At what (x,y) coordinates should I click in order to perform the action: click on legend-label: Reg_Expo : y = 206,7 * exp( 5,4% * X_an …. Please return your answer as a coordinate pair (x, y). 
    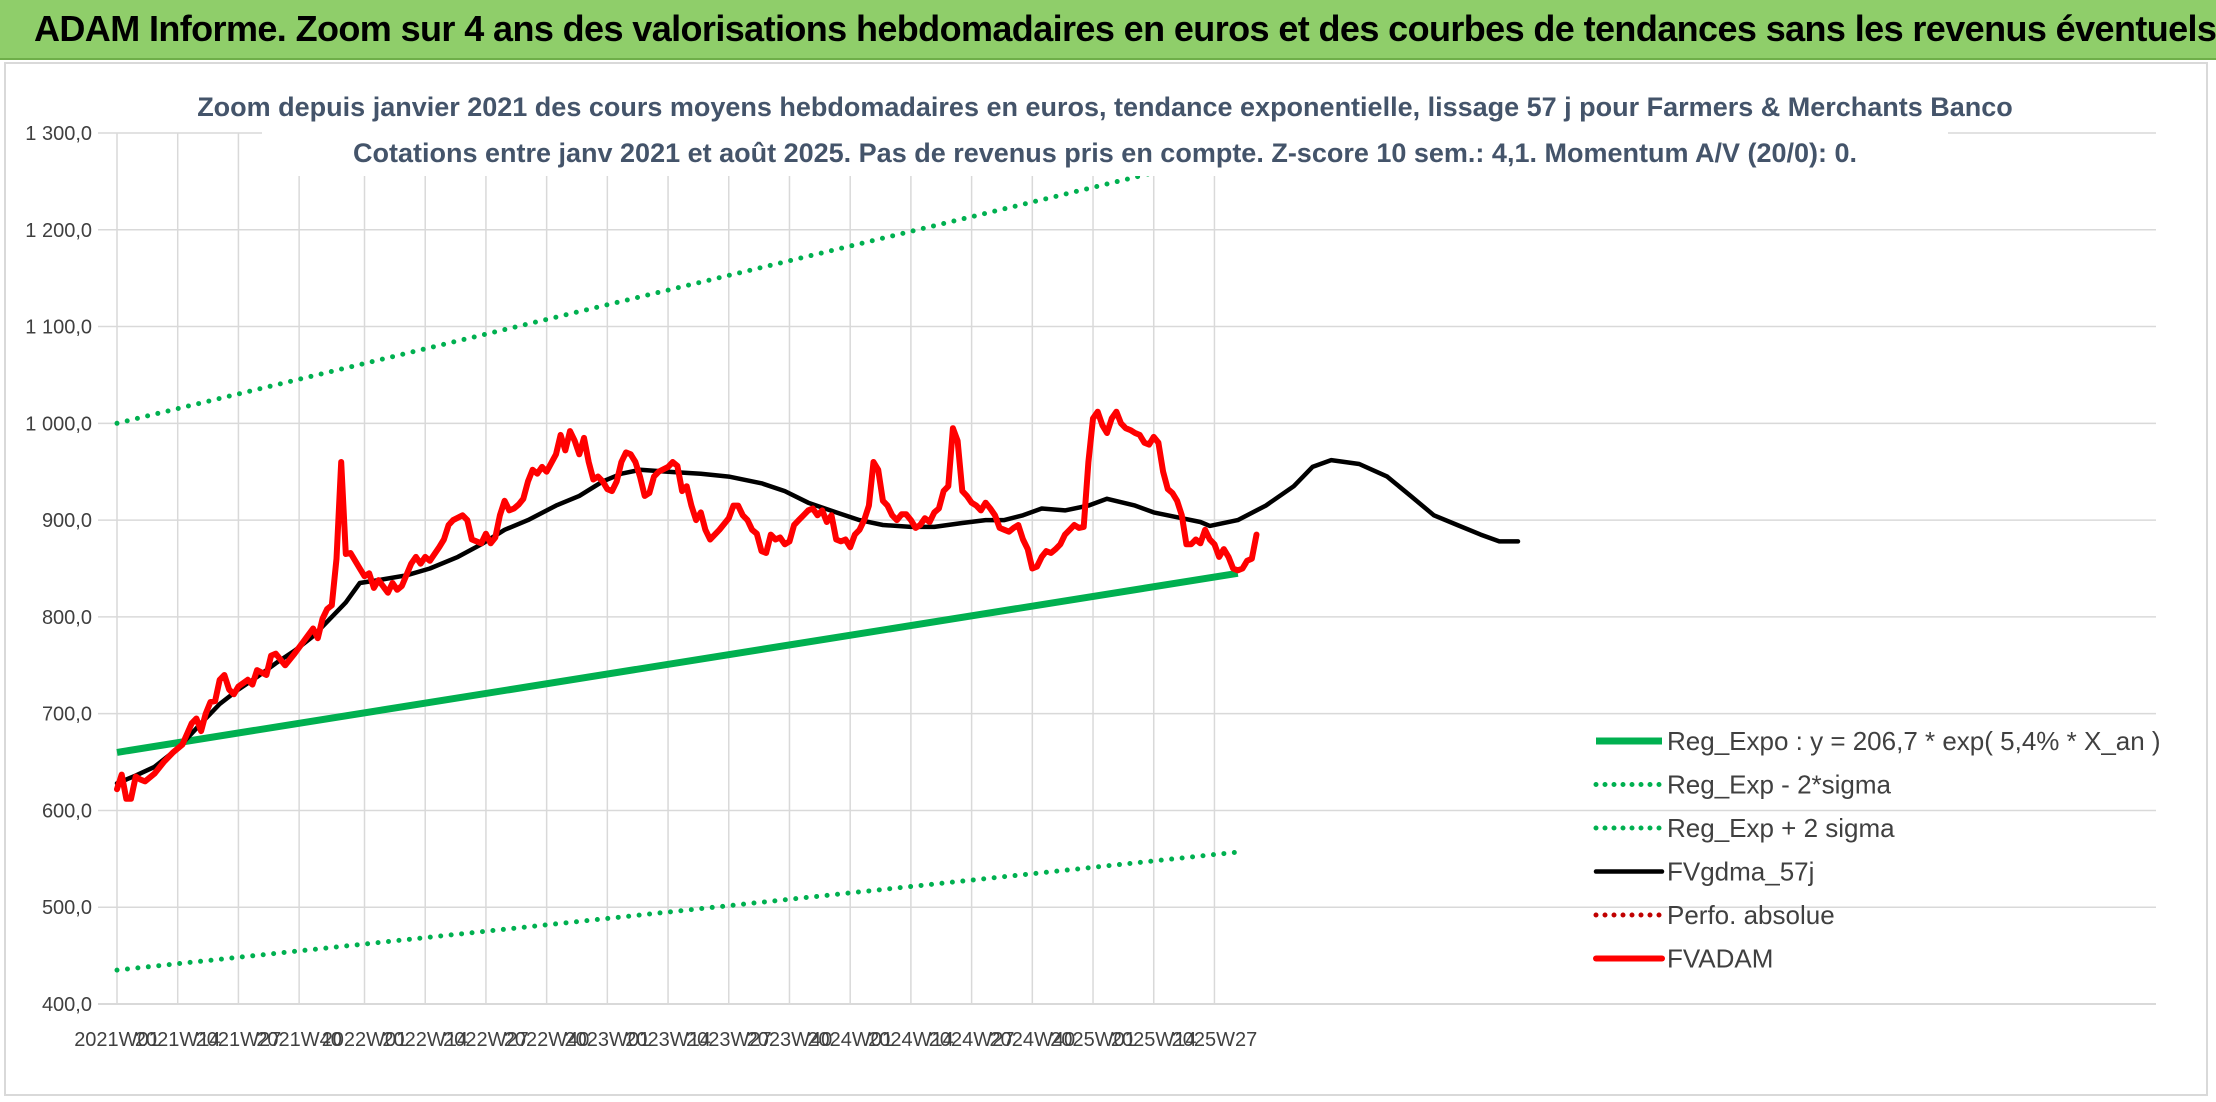
    Looking at the image, I should click on (1914, 741).